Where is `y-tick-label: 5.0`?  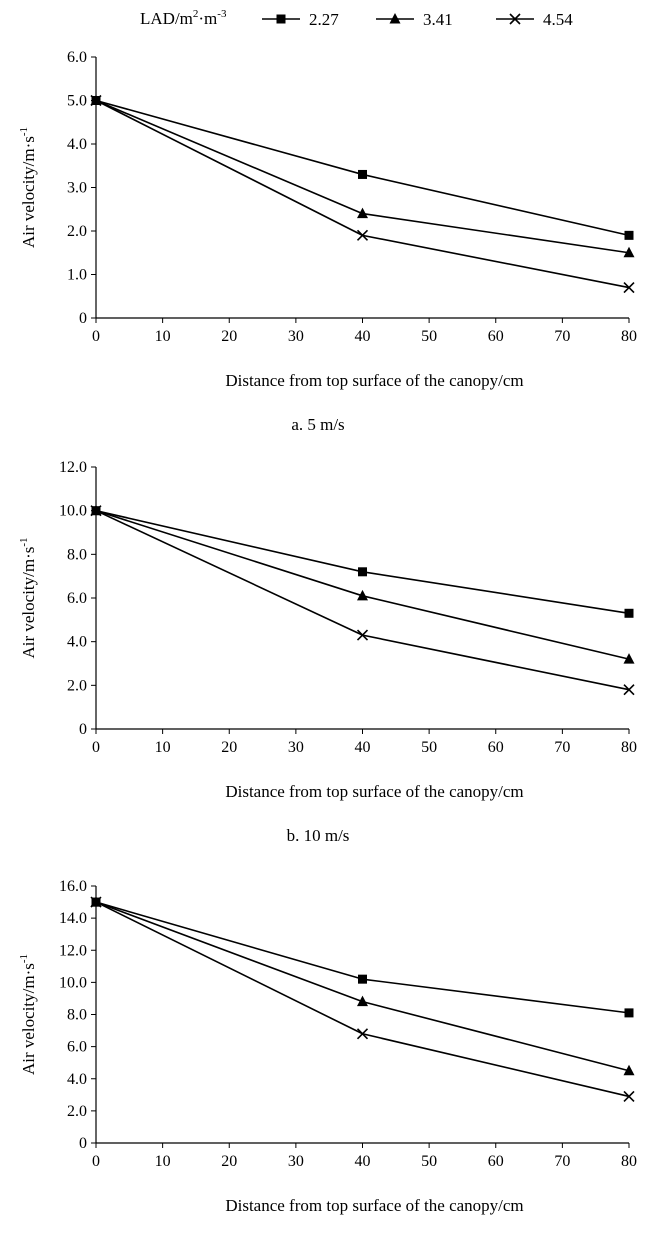 y-tick-label: 5.0 is located at coordinates (77, 101).